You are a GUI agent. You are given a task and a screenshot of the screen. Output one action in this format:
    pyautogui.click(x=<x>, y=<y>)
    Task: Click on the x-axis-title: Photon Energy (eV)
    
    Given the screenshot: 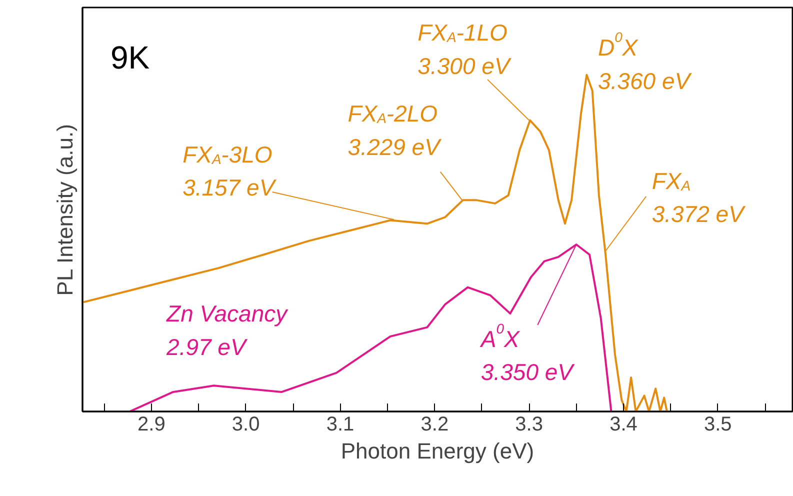 What is the action you would take?
    pyautogui.click(x=437, y=451)
    